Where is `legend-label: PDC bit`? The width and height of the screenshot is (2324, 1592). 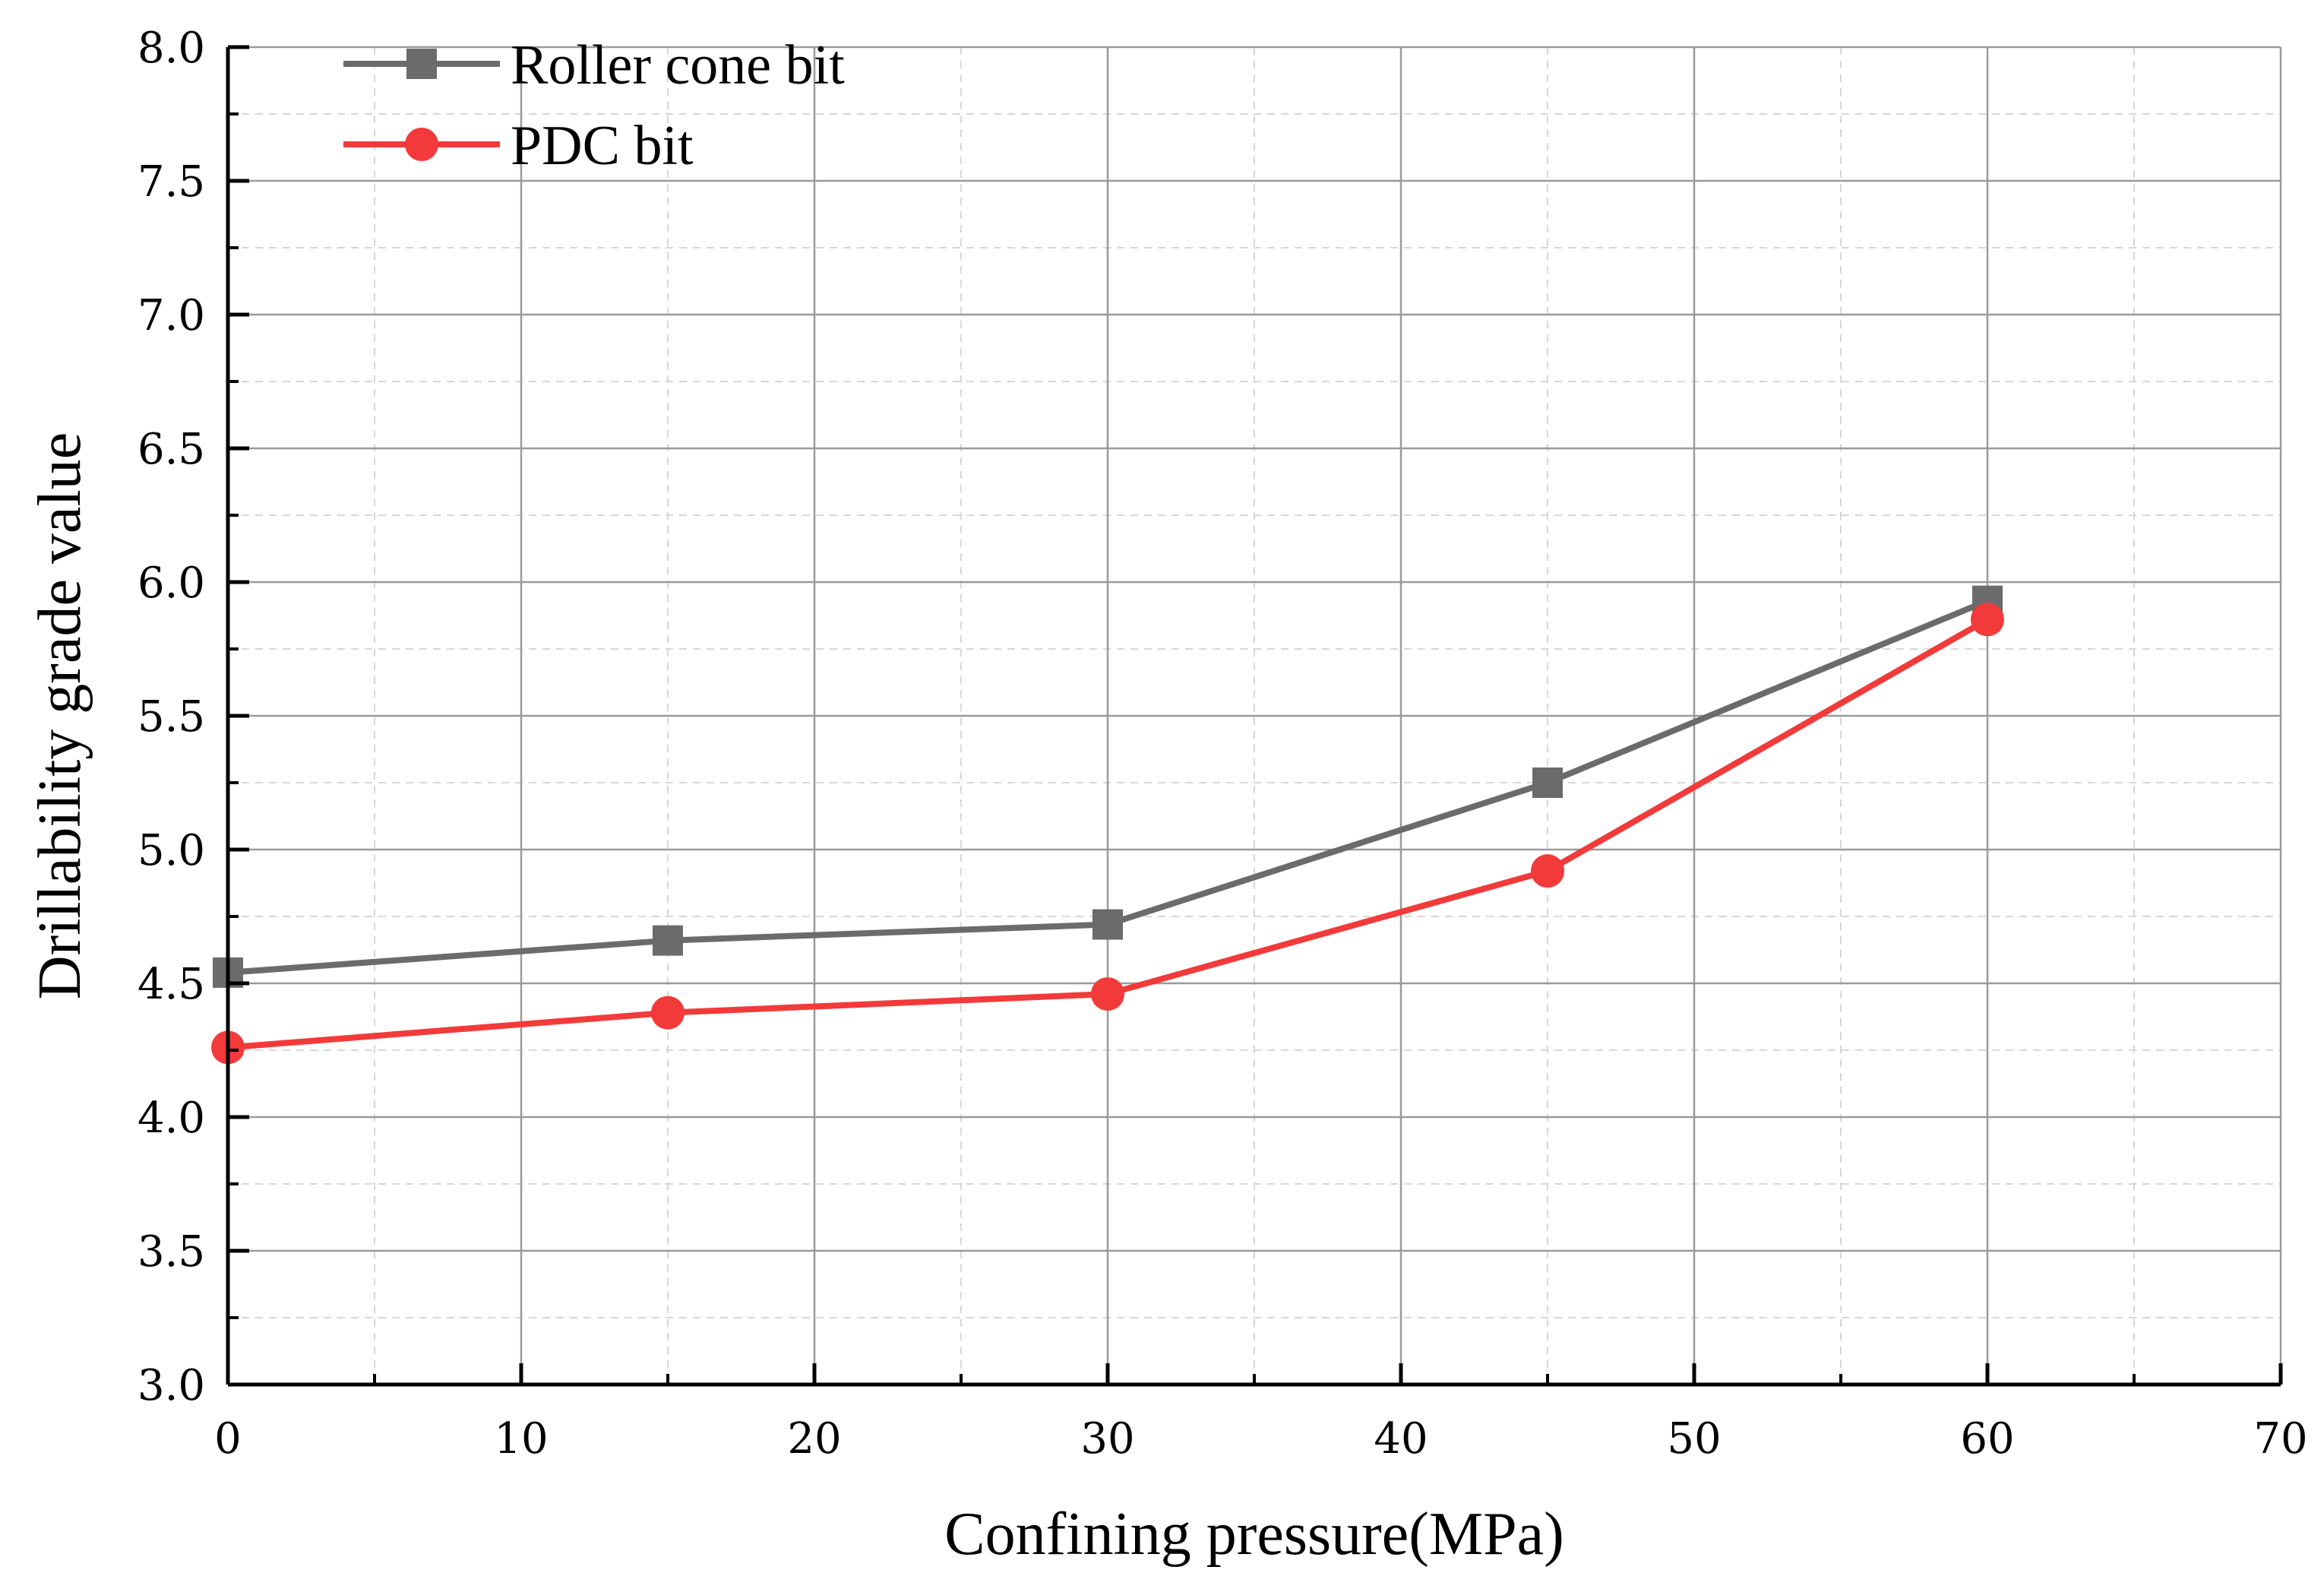
legend-label: PDC bit is located at coordinates (602, 146).